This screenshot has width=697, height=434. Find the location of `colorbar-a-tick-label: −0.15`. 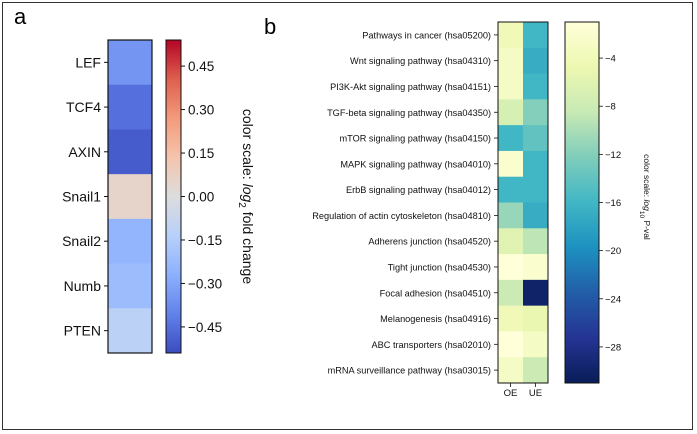

colorbar-a-tick-label: −0.15 is located at coordinates (205, 240).